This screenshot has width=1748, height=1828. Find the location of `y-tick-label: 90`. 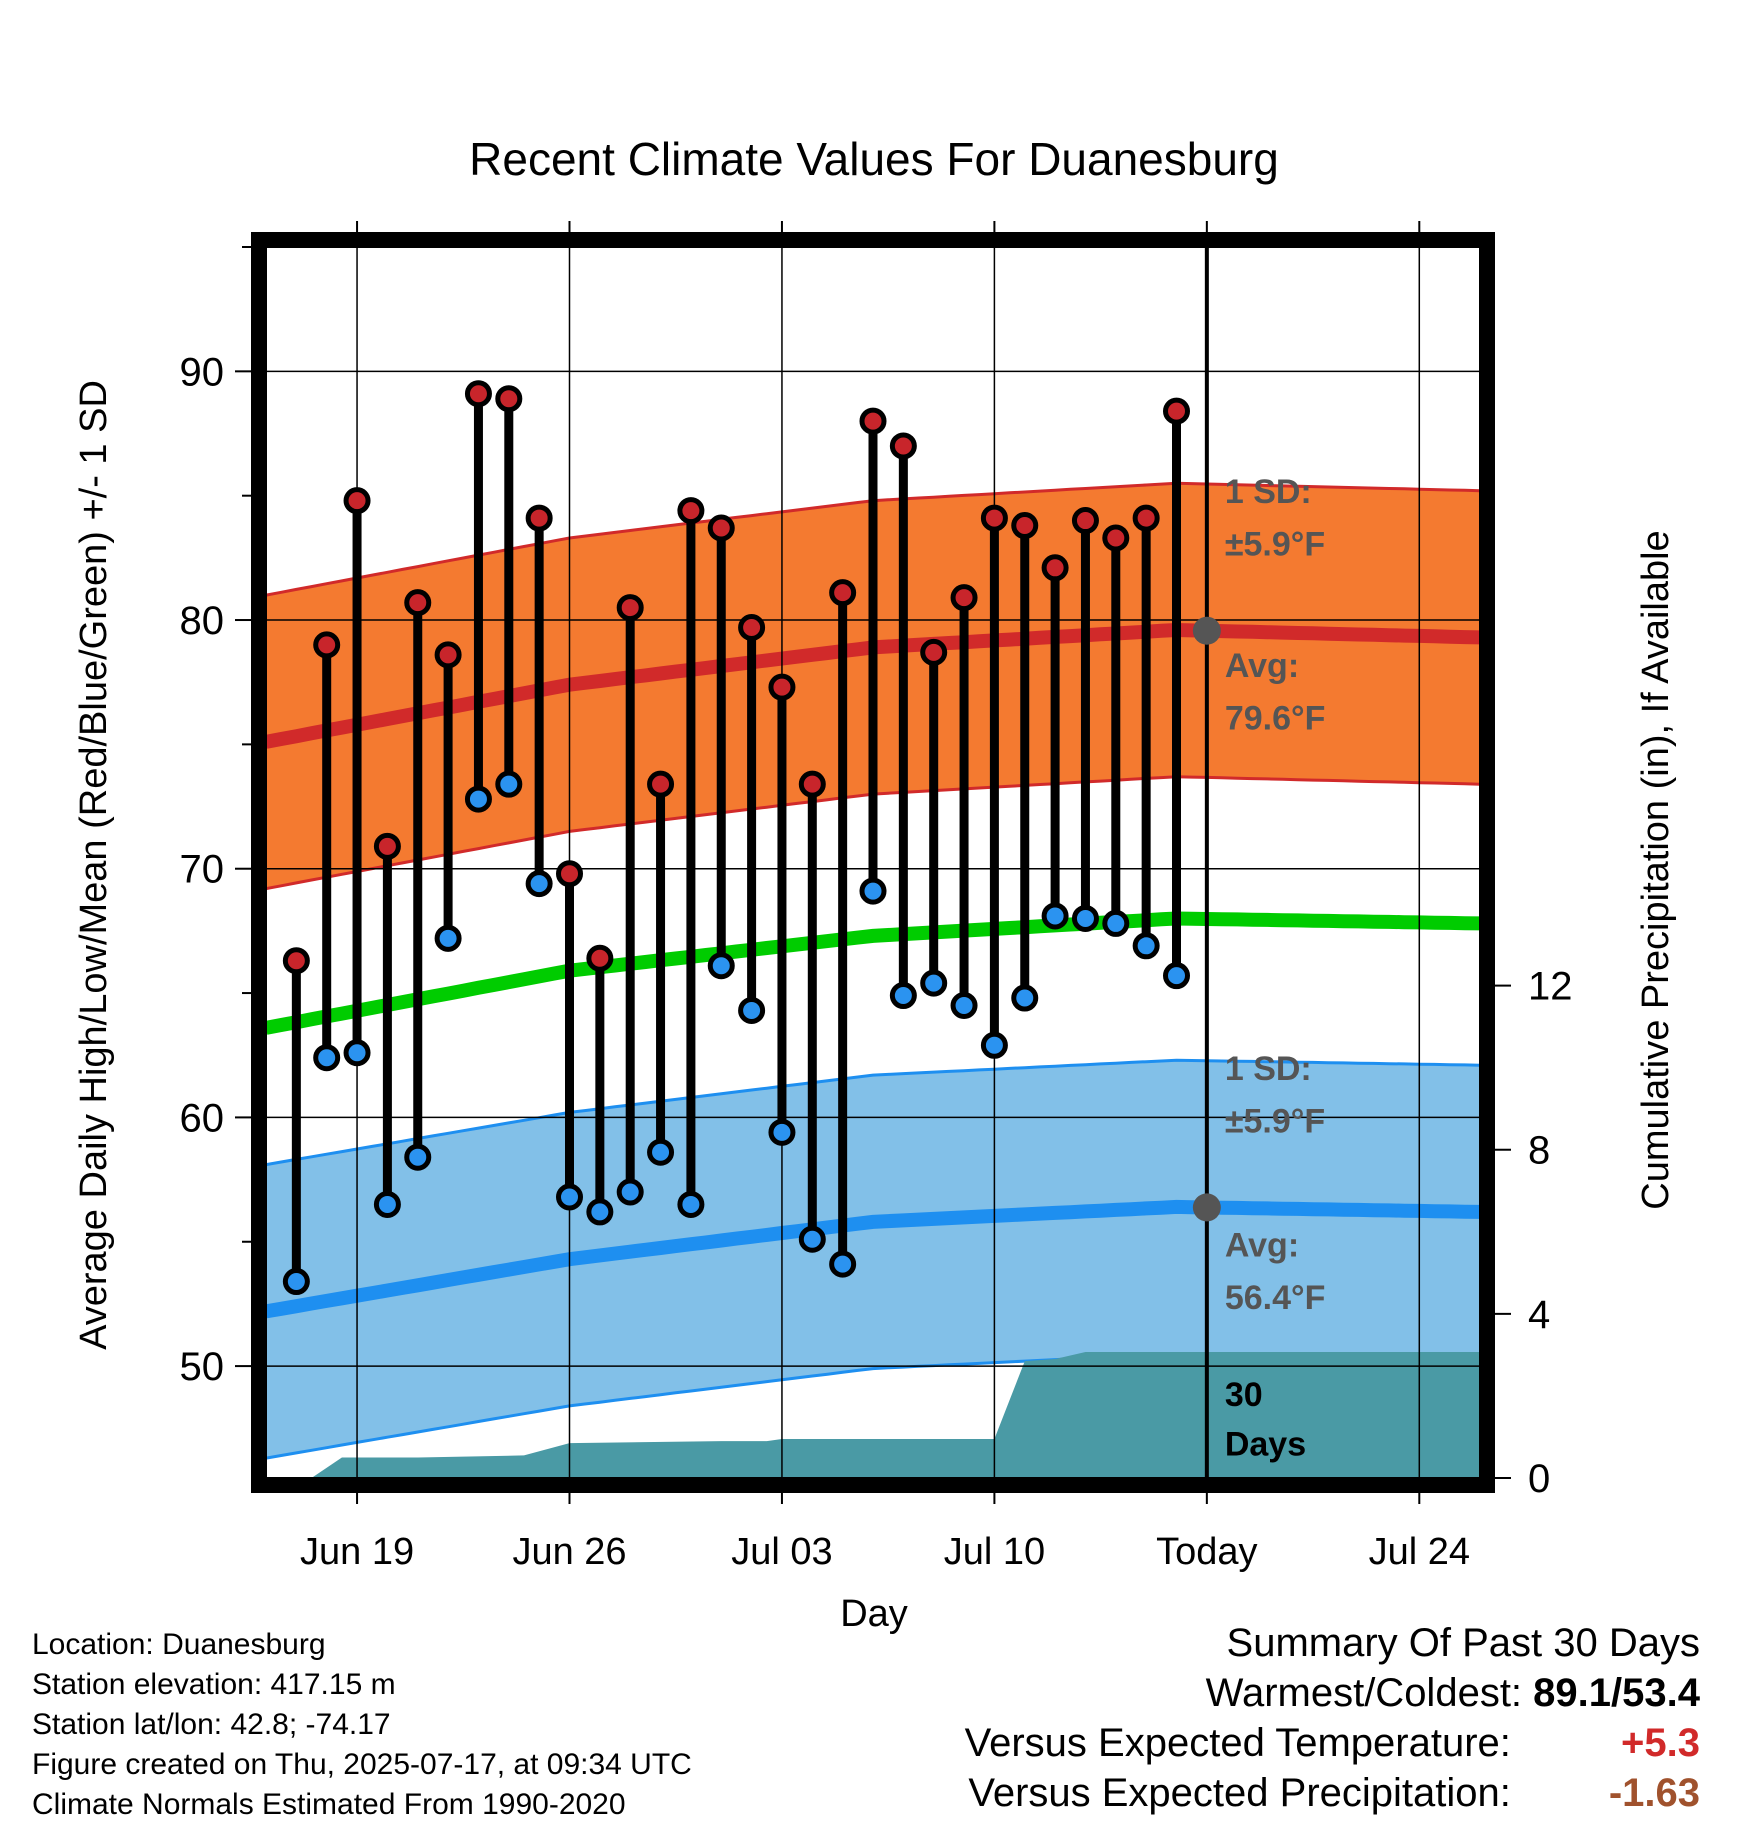

y-tick-label: 90 is located at coordinates (202, 372).